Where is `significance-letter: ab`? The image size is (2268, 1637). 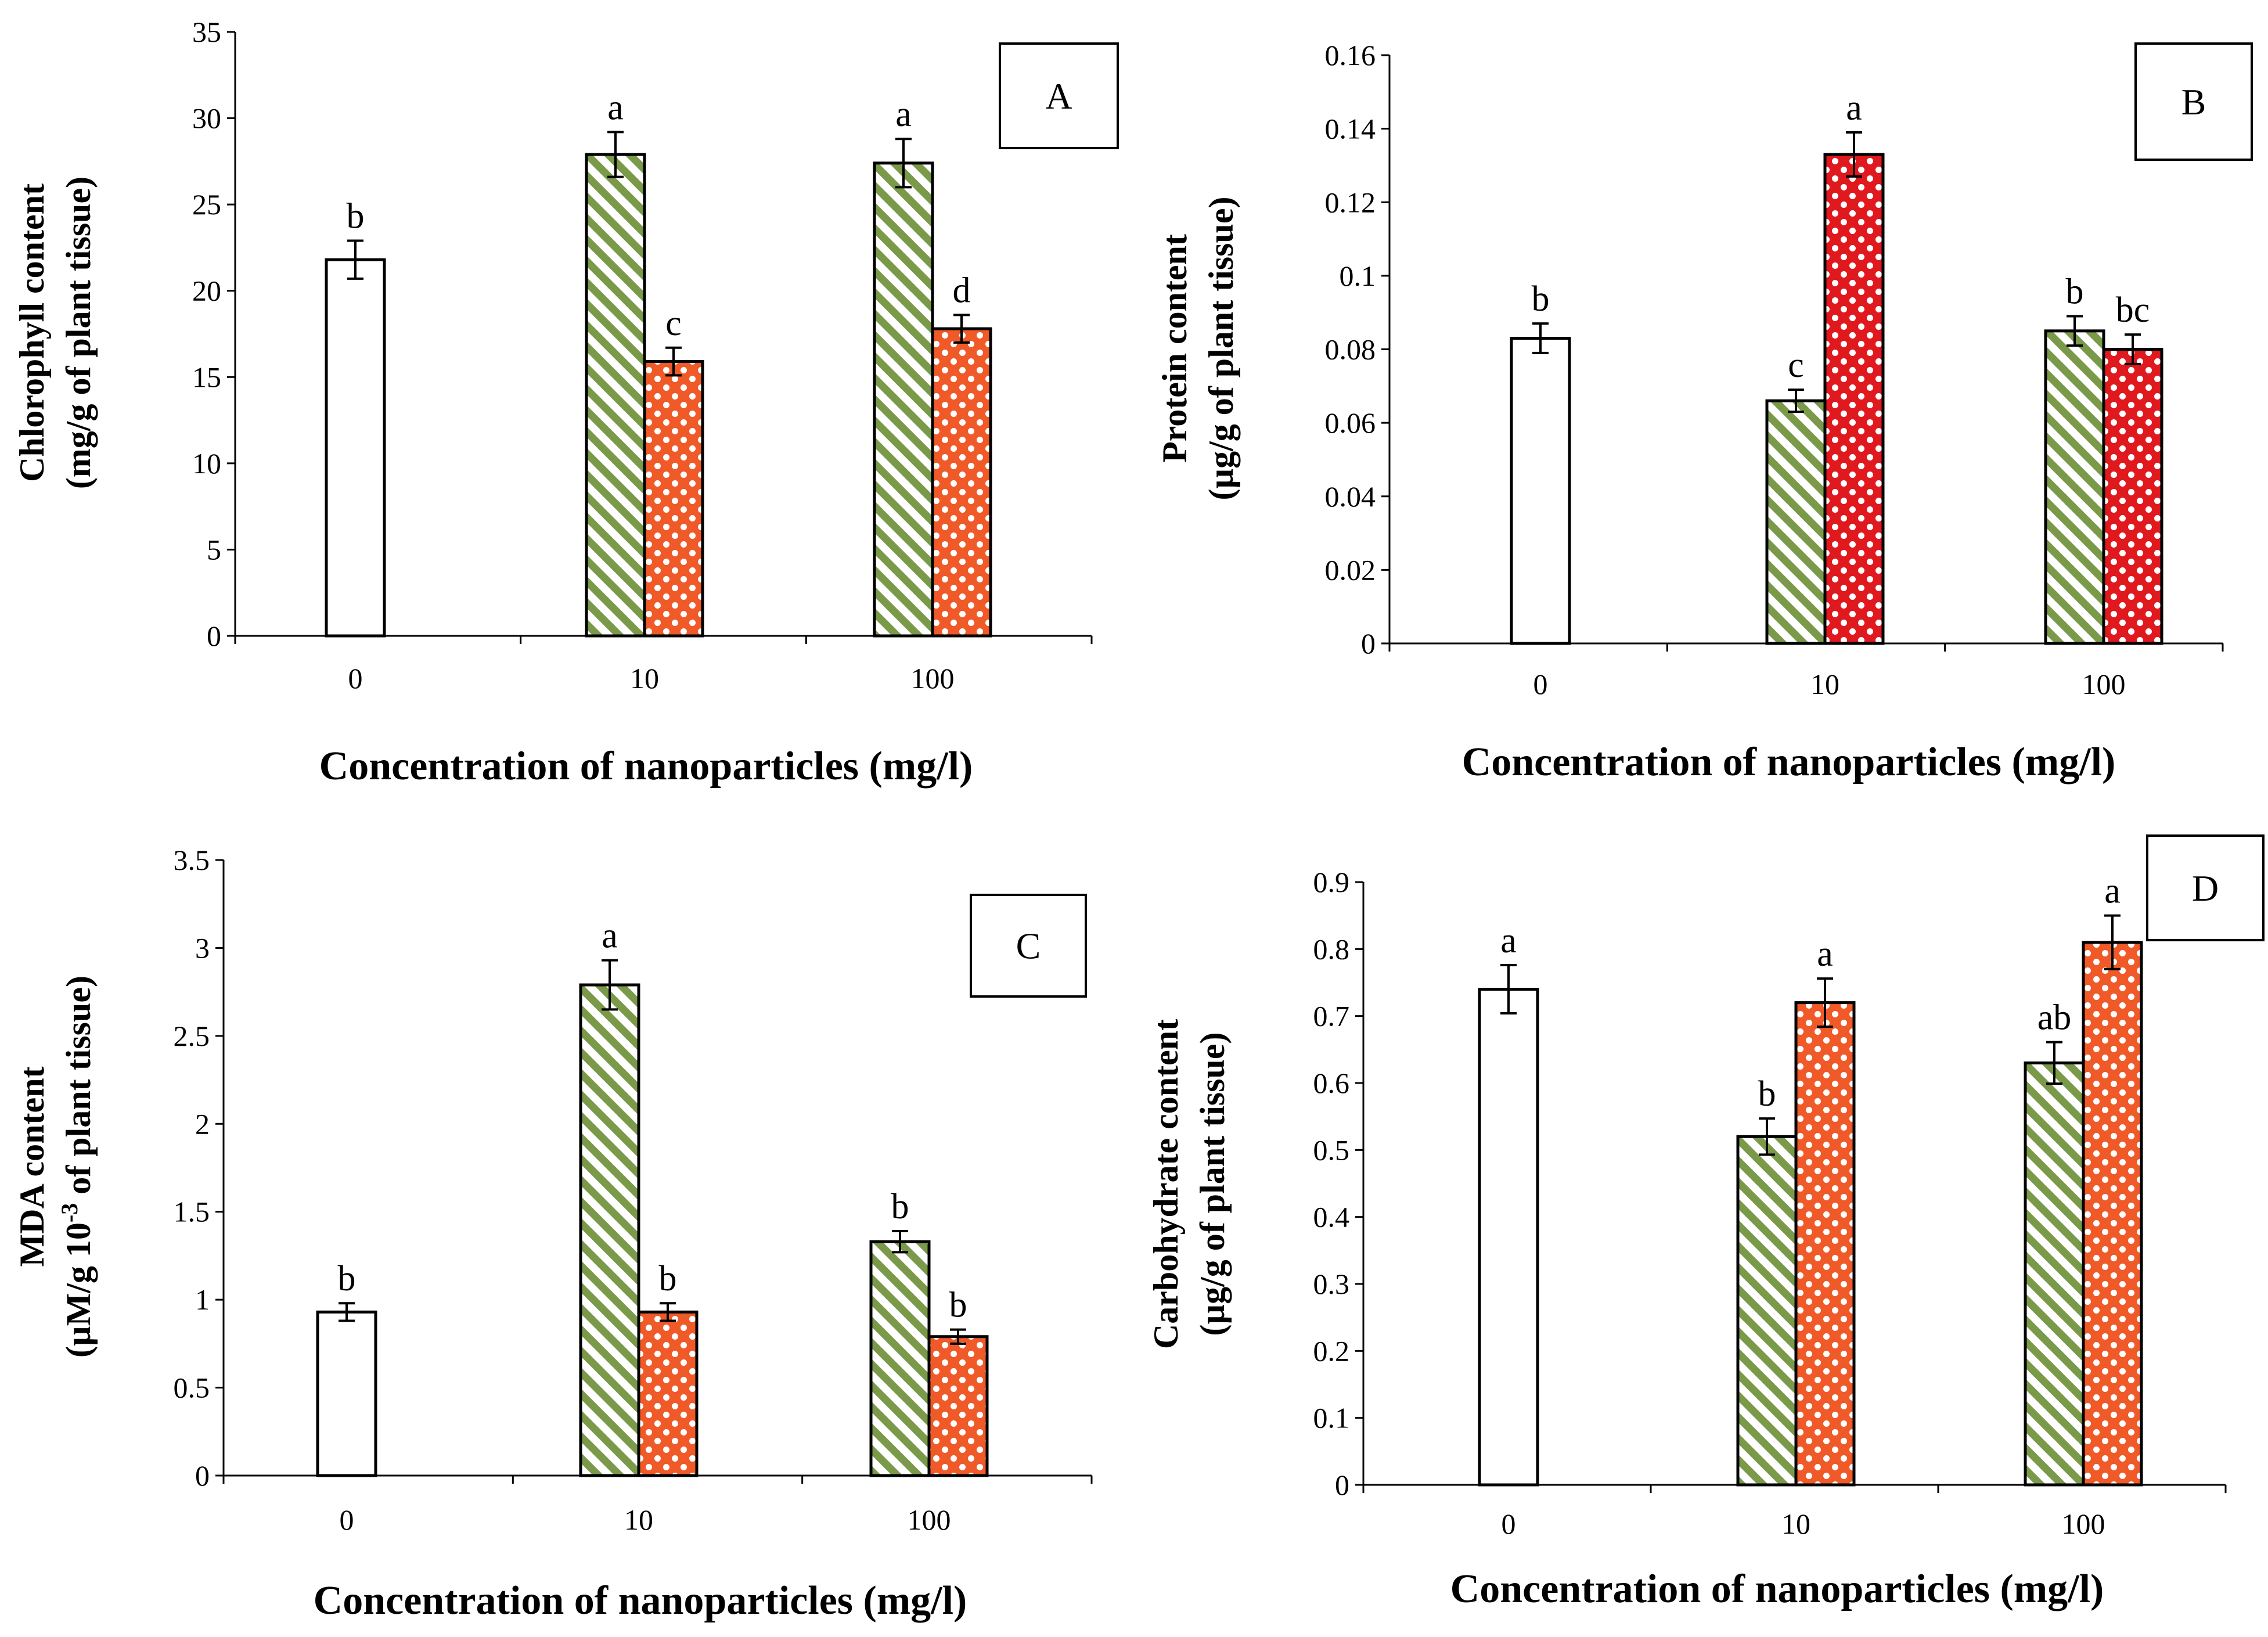 significance-letter: ab is located at coordinates (2054, 1018).